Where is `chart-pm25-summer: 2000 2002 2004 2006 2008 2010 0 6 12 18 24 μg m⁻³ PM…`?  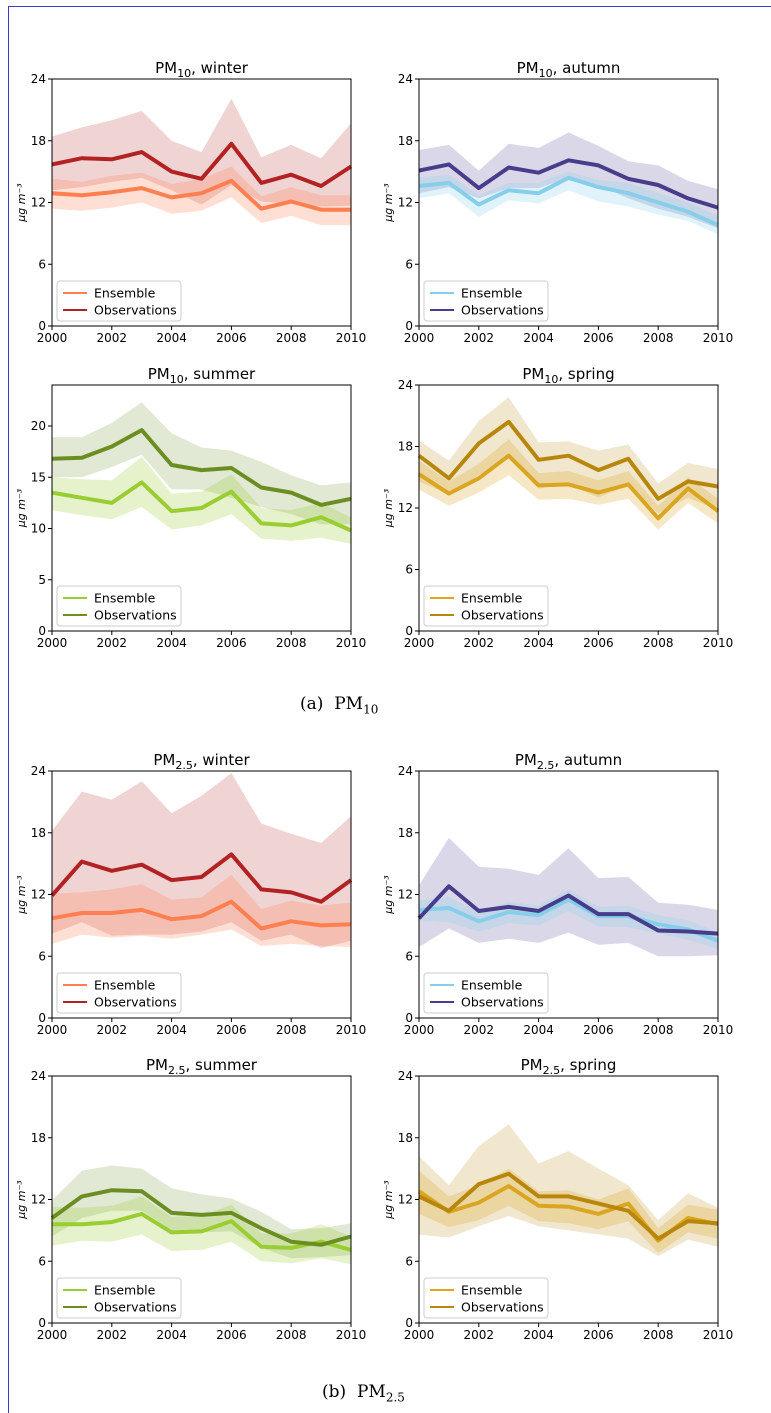
chart-pm25-summer: 2000 2002 2004 2006 2008 2010 0 6 12 18 24 μg m⁻³ PM… is located at coordinates (190, 1199).